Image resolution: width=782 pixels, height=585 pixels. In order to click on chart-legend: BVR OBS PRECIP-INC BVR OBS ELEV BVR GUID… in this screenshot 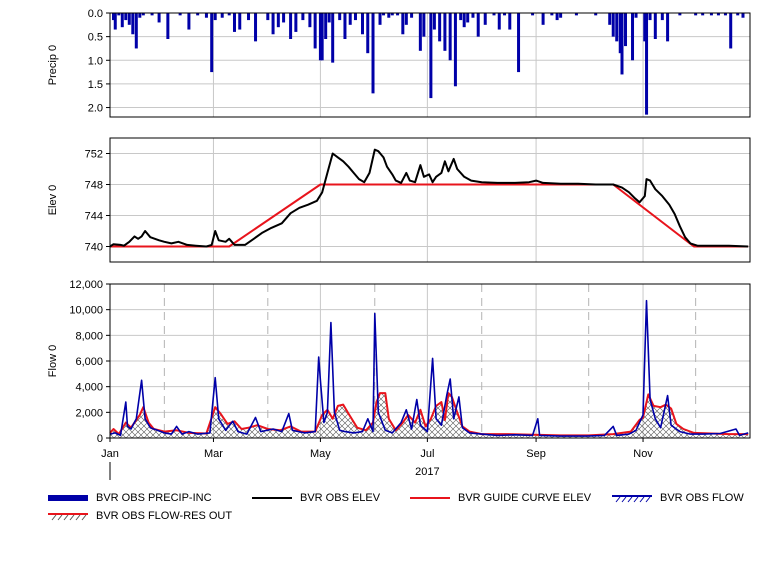, I will do `click(391, 508)`.